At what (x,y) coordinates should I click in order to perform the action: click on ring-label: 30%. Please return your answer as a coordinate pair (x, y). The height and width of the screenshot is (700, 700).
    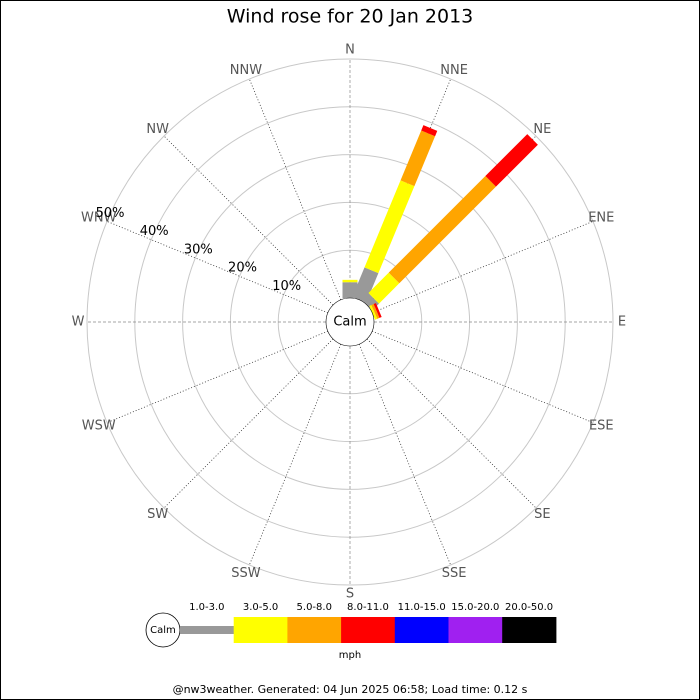
    Looking at the image, I should click on (198, 249).